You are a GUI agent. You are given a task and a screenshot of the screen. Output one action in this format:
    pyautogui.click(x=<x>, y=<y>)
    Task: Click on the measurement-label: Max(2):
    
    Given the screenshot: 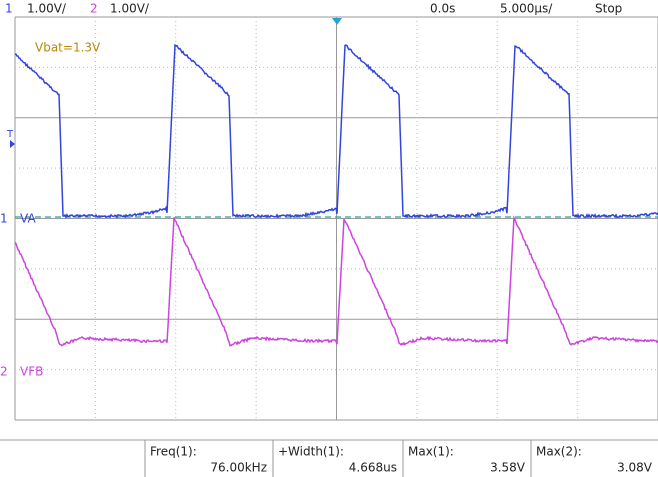 What is the action you would take?
    pyautogui.click(x=559, y=452)
    